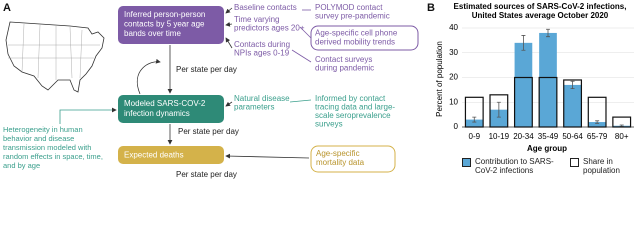  What do you see at coordinates (343, 59) in the screenshot?
I see `source-text: Contact surveys` at bounding box center [343, 59].